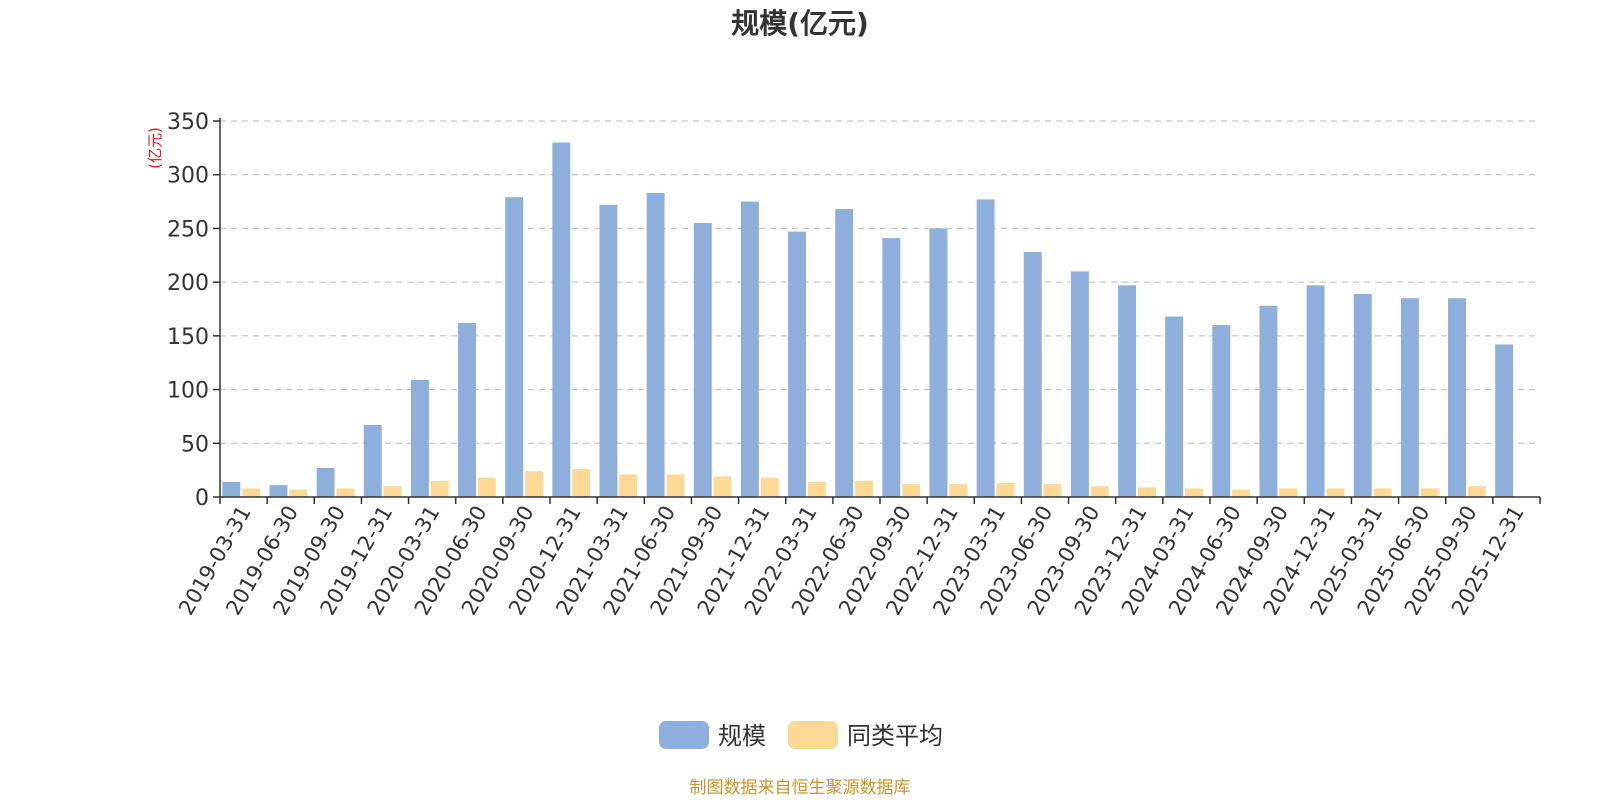 This screenshot has width=1600, height=800. What do you see at coordinates (188, 391) in the screenshot?
I see `y-tick-label-100: 100` at bounding box center [188, 391].